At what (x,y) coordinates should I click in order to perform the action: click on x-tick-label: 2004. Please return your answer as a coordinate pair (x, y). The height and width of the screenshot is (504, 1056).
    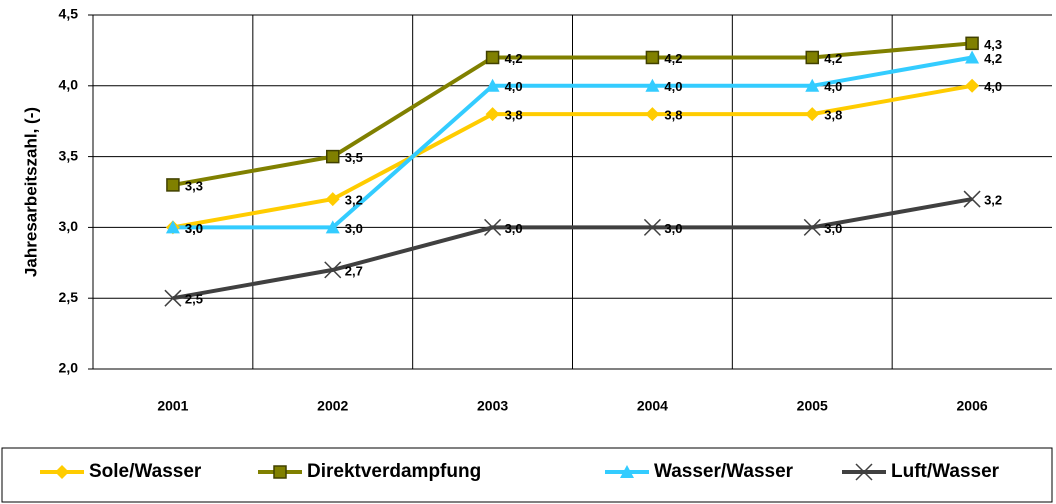
    Looking at the image, I should click on (652, 406).